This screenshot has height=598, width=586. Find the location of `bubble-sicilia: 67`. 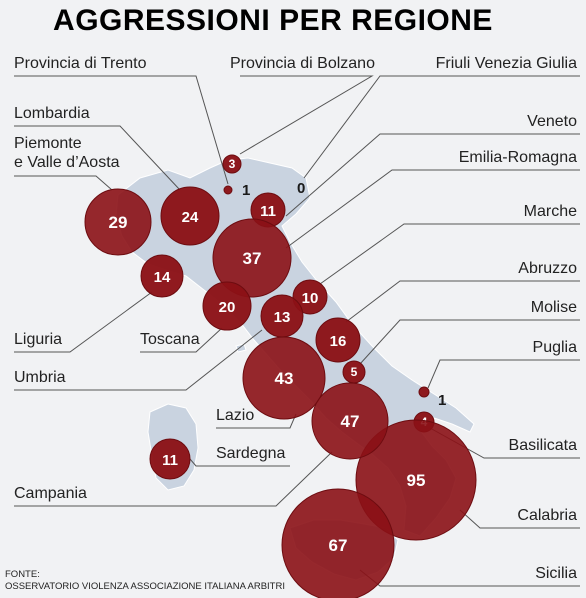

bubble-sicilia: 67 is located at coordinates (338, 543).